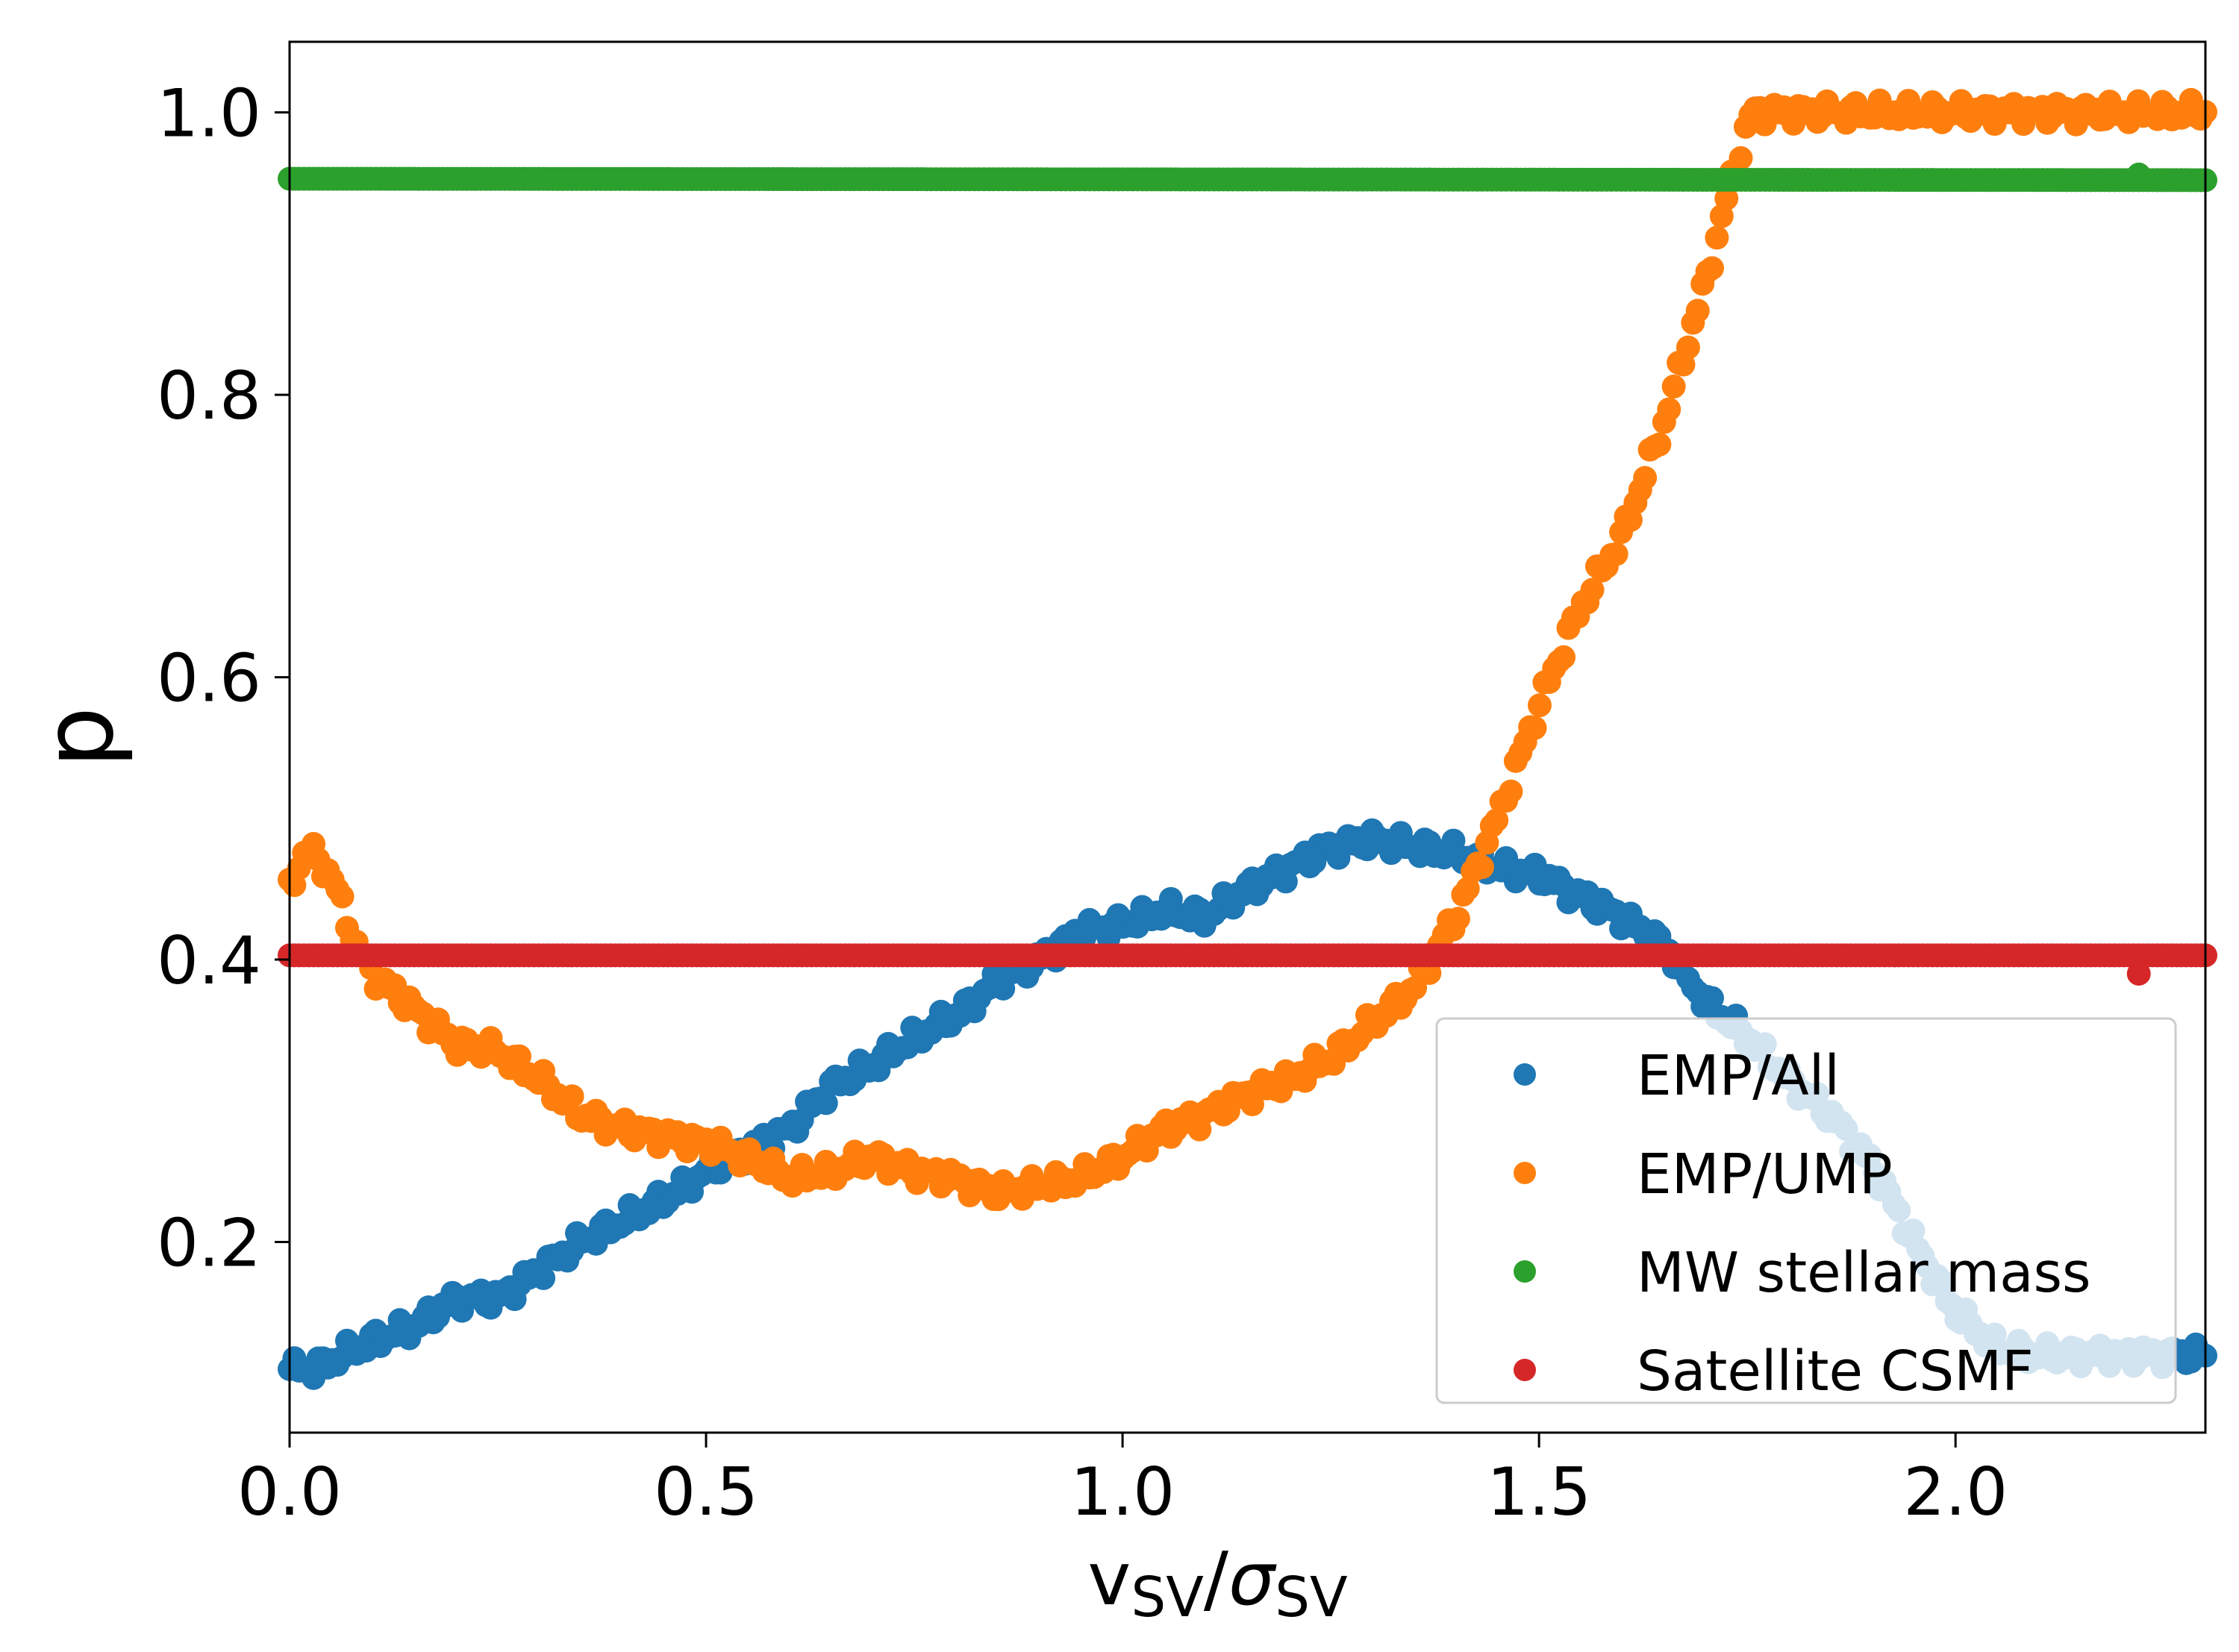  I want to click on legend-box, so click(1806, 1210).